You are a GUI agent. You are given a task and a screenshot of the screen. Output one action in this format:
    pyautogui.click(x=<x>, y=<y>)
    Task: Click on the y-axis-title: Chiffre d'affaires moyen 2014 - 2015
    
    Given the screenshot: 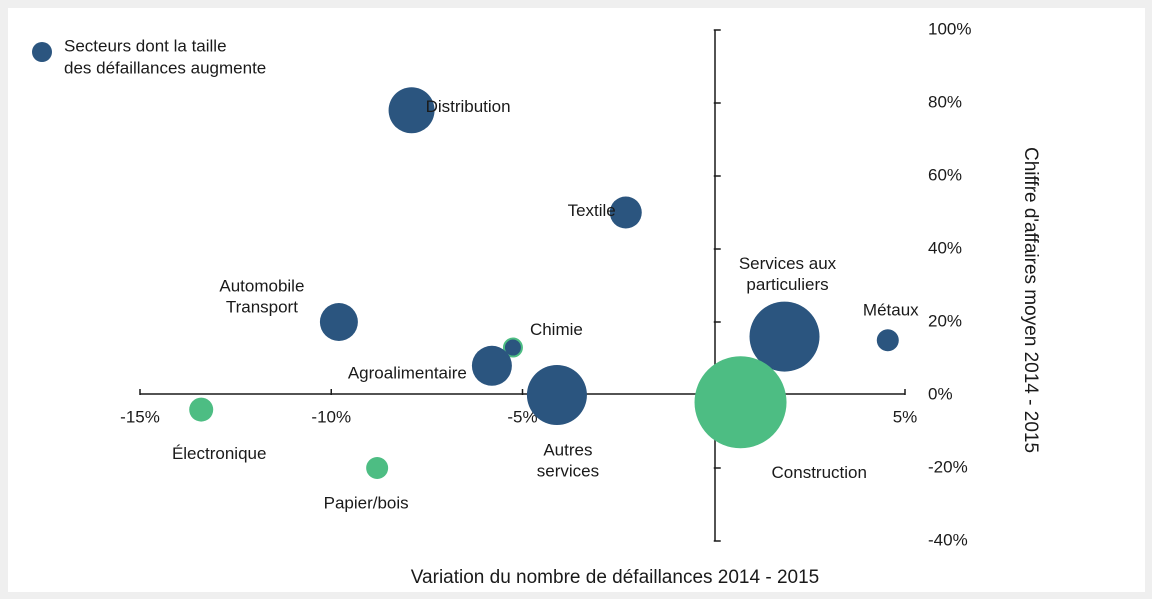 What is the action you would take?
    pyautogui.click(x=1030, y=300)
    